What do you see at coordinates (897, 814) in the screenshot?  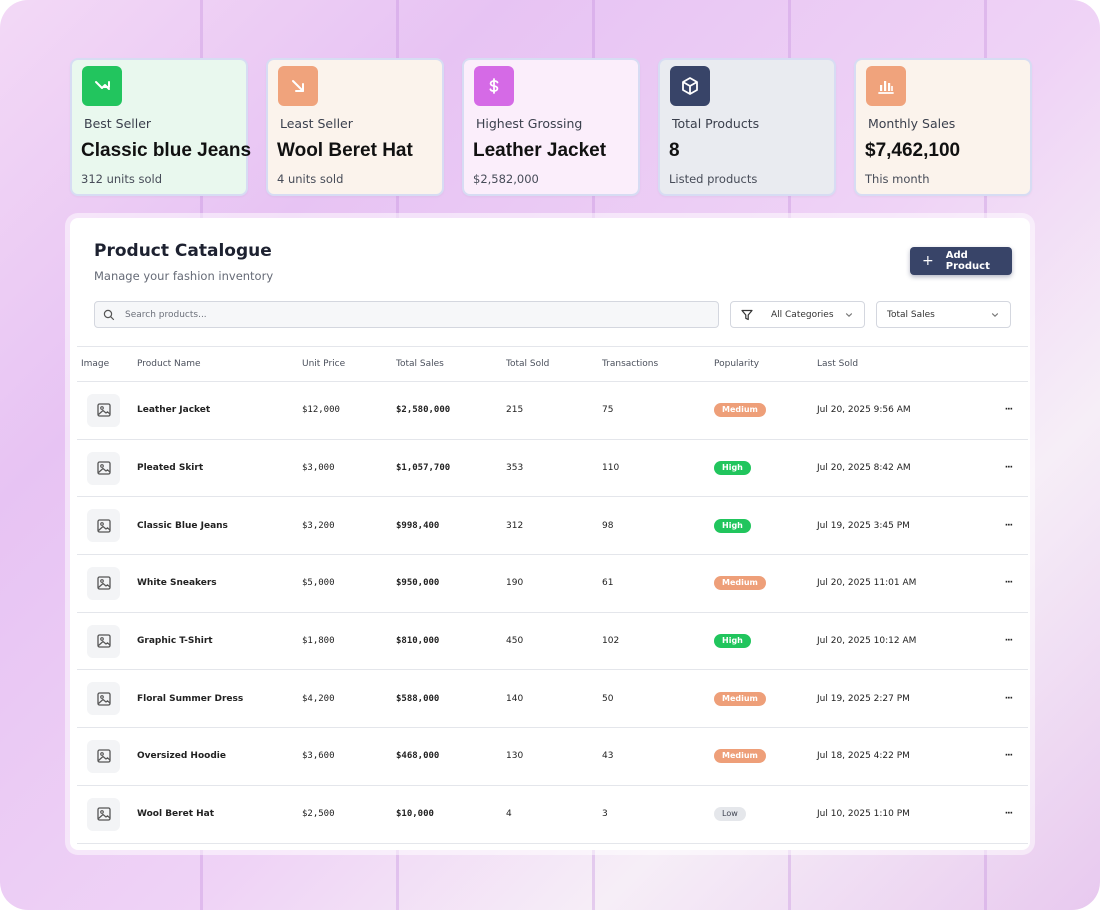 I see `last-sold: Jul 10, 2025 1:10 PM` at bounding box center [897, 814].